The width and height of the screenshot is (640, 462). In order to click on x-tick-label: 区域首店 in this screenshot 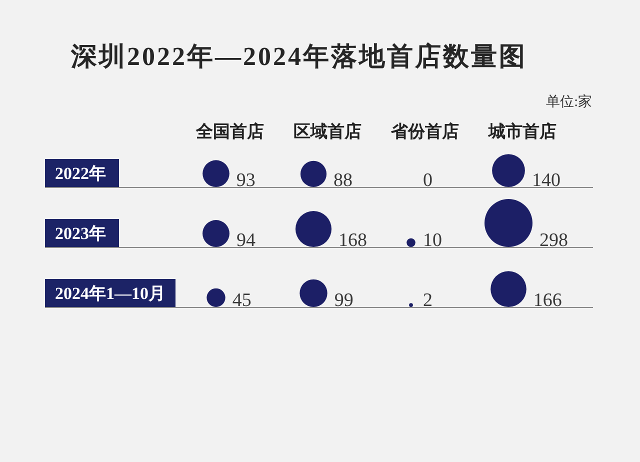, I will do `click(328, 131)`.